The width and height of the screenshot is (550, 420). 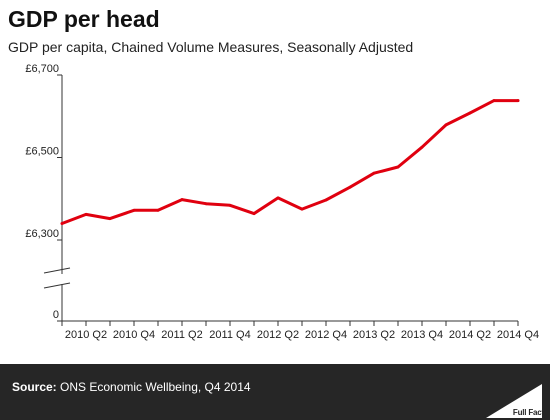 I want to click on x-tick-label: 2013 Q4, so click(x=422, y=335).